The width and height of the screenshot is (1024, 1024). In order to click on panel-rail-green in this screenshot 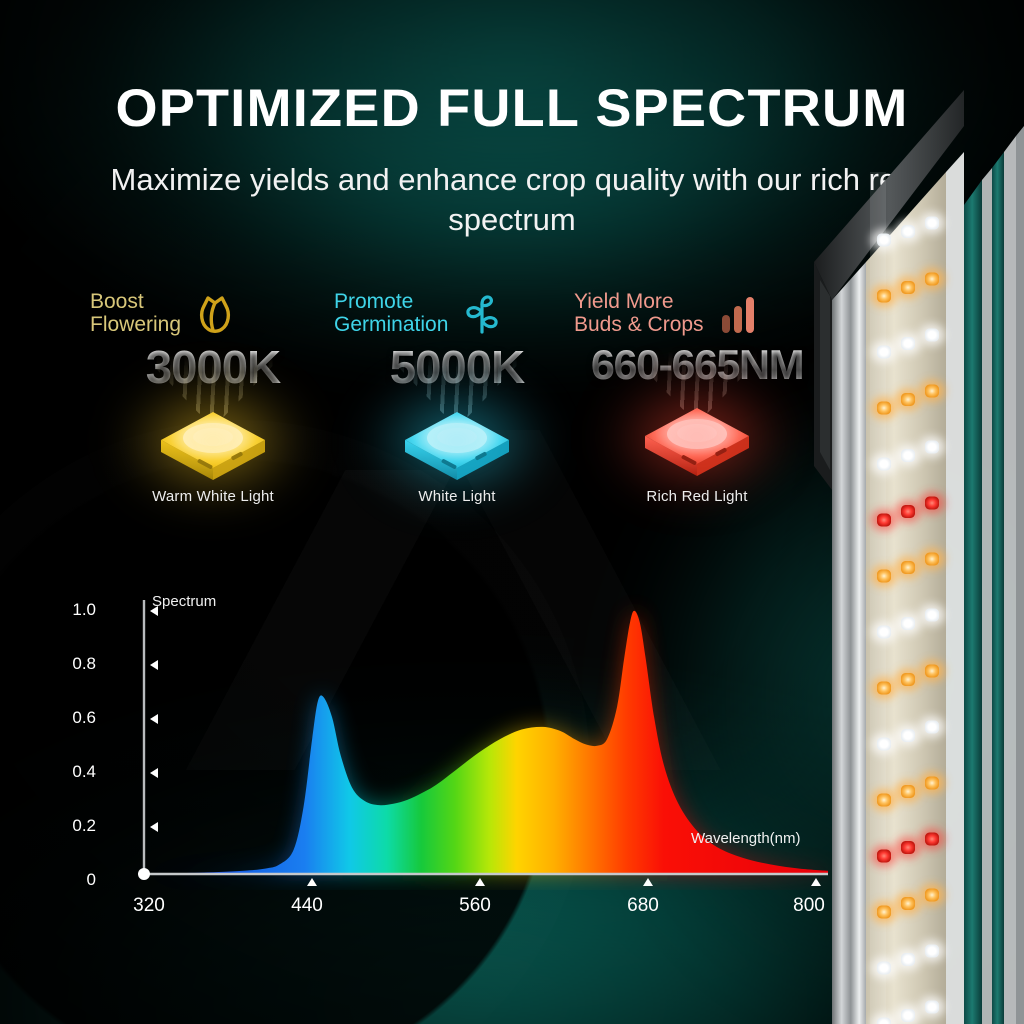, I will do `click(973, 602)`.